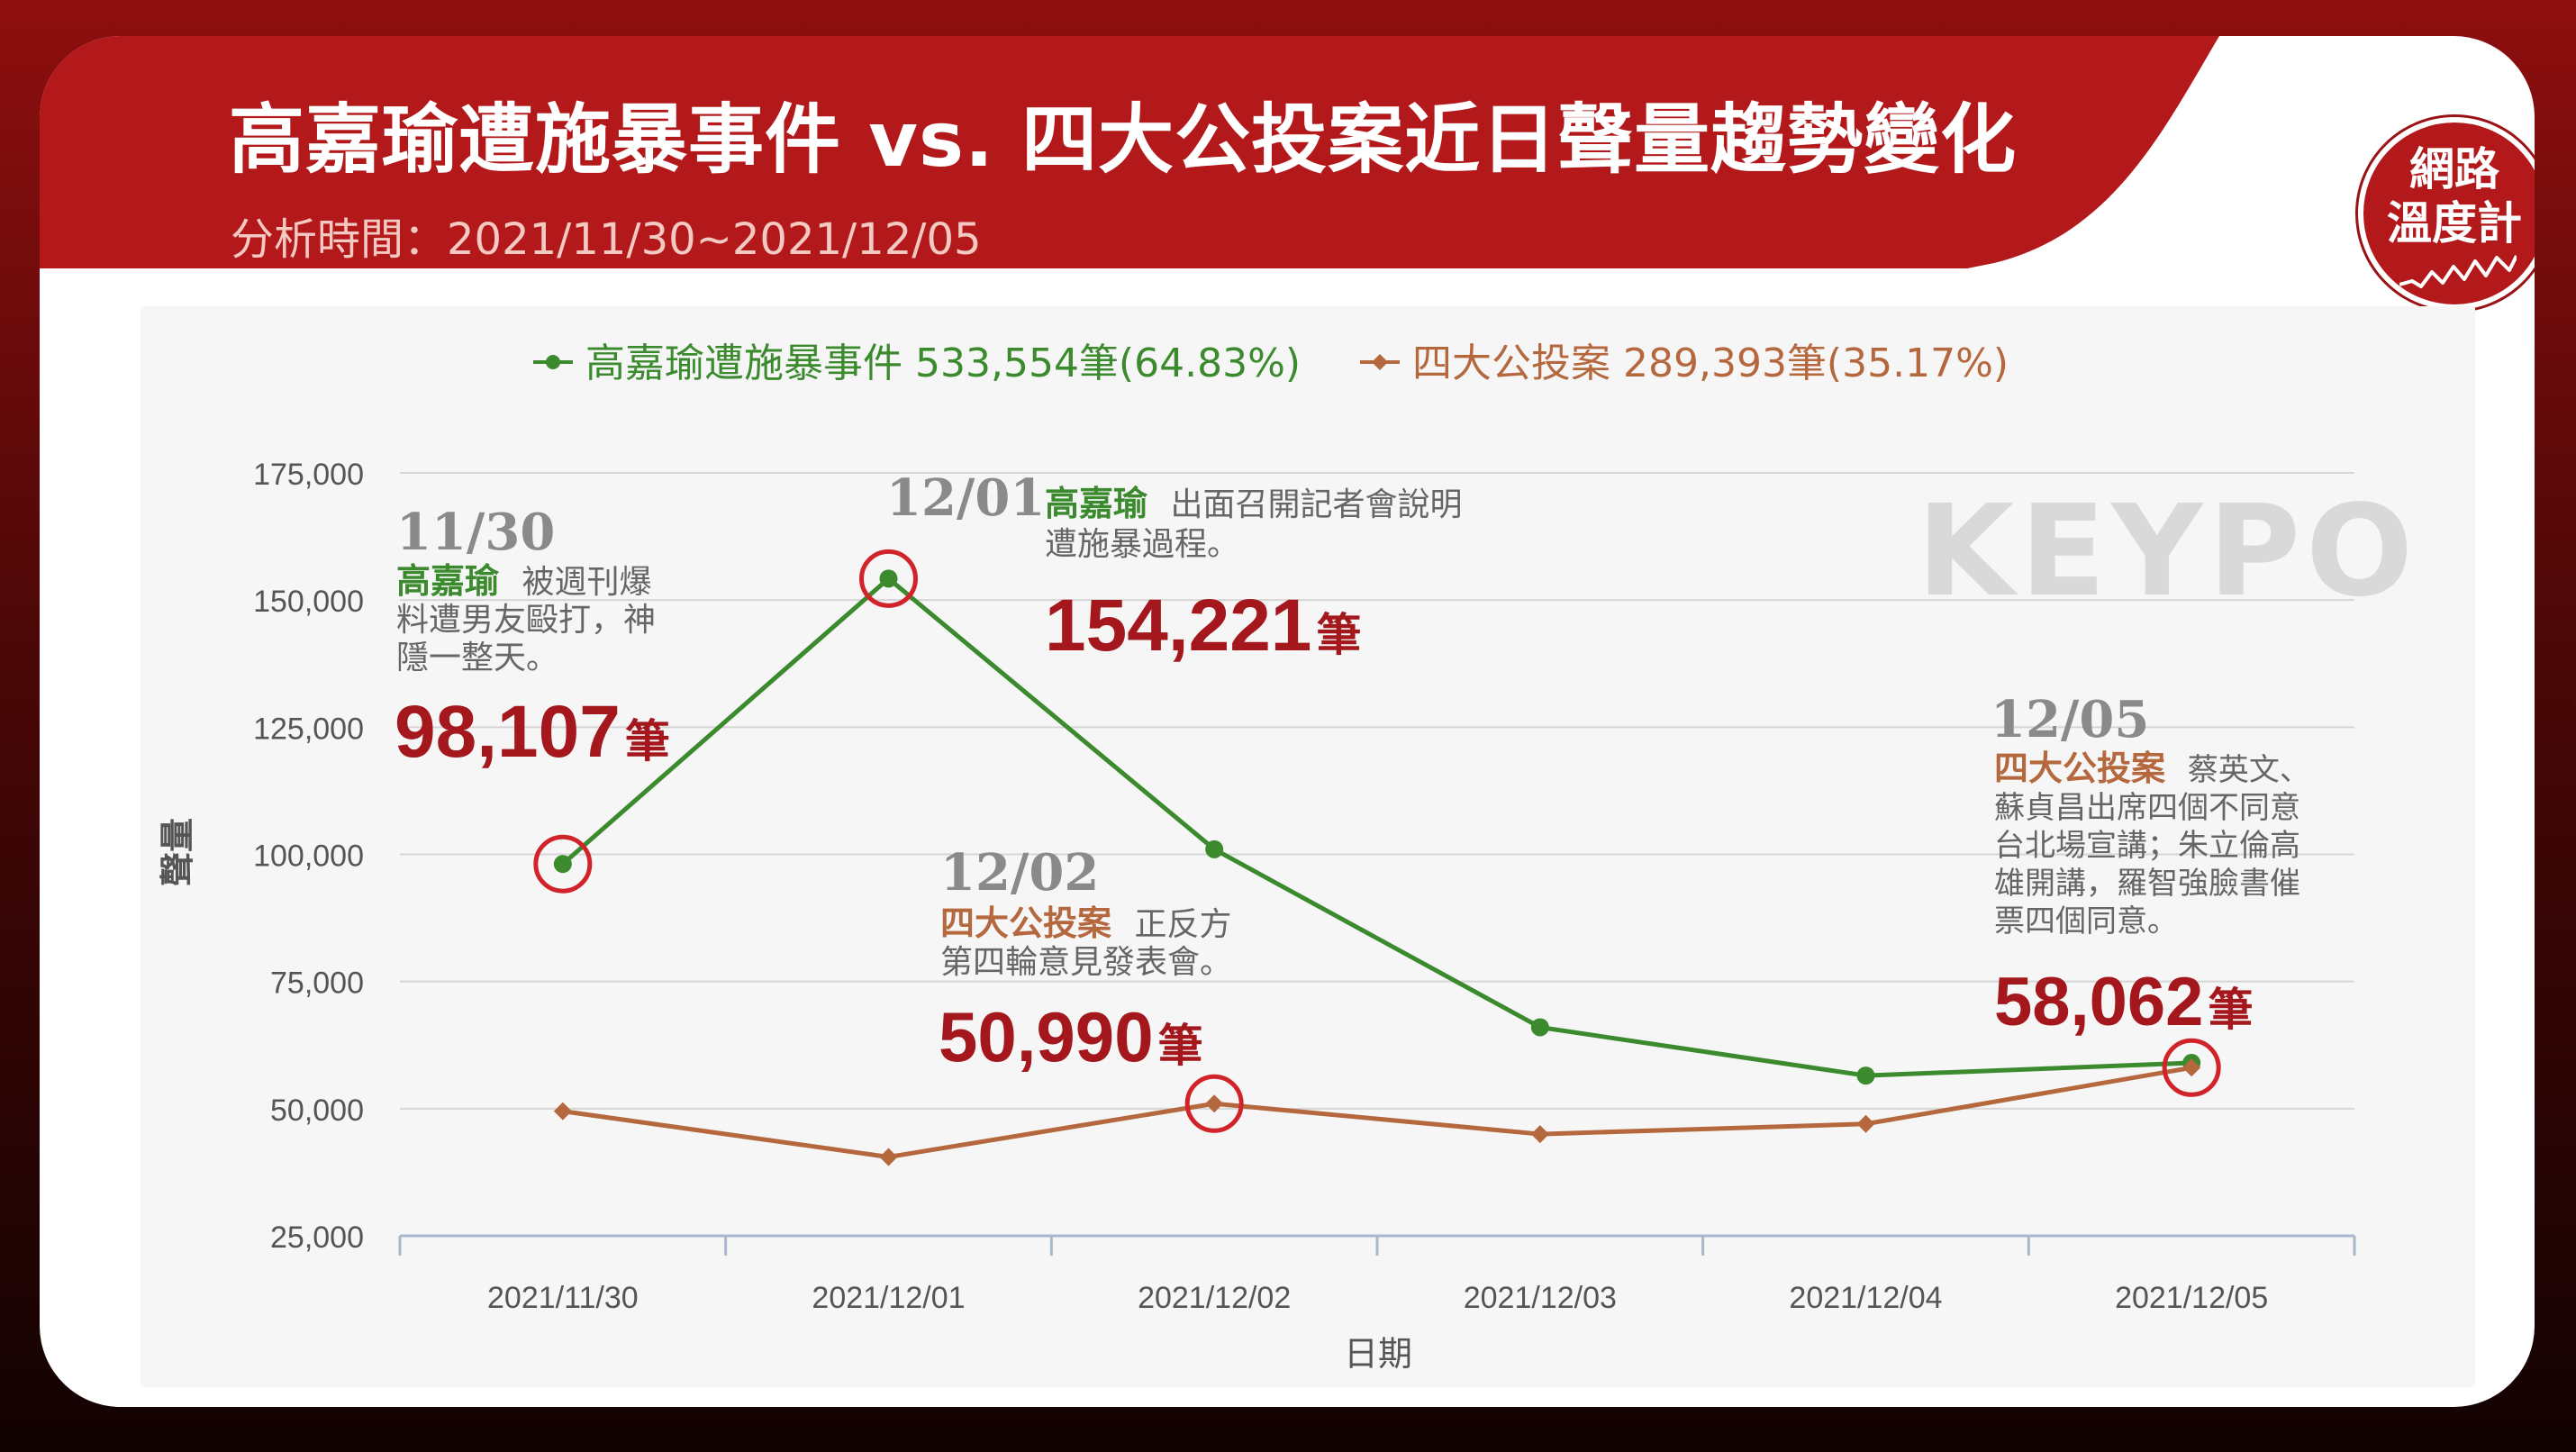  What do you see at coordinates (308, 475) in the screenshot?
I see `y-tick-label: 175,000` at bounding box center [308, 475].